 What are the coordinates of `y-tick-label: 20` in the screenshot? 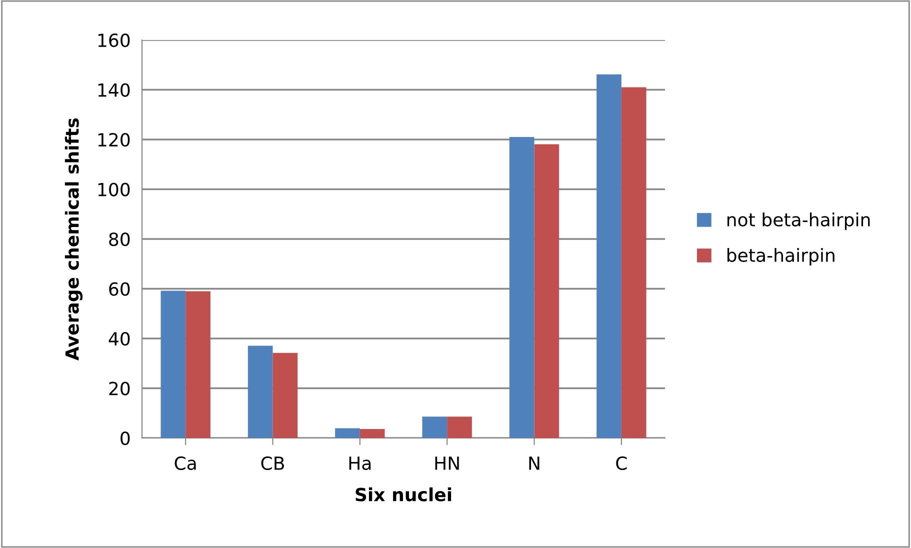 It's located at (119, 389).